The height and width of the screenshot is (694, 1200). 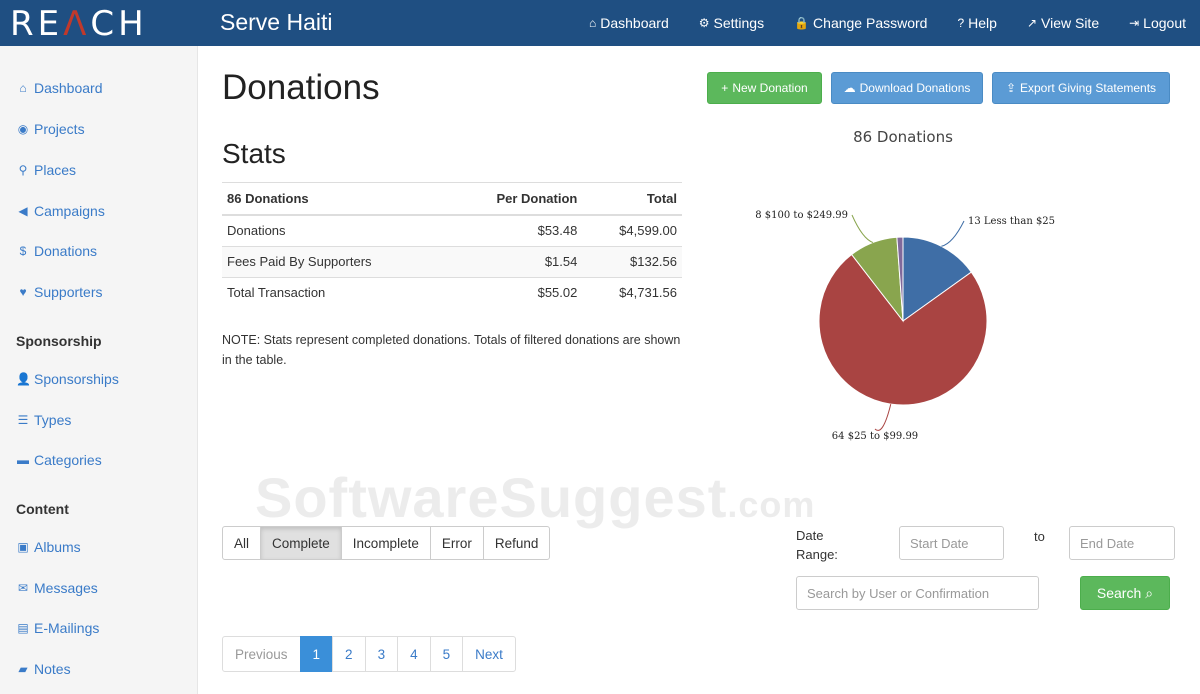 I want to click on search-icon: ⌕, so click(x=1149, y=592).